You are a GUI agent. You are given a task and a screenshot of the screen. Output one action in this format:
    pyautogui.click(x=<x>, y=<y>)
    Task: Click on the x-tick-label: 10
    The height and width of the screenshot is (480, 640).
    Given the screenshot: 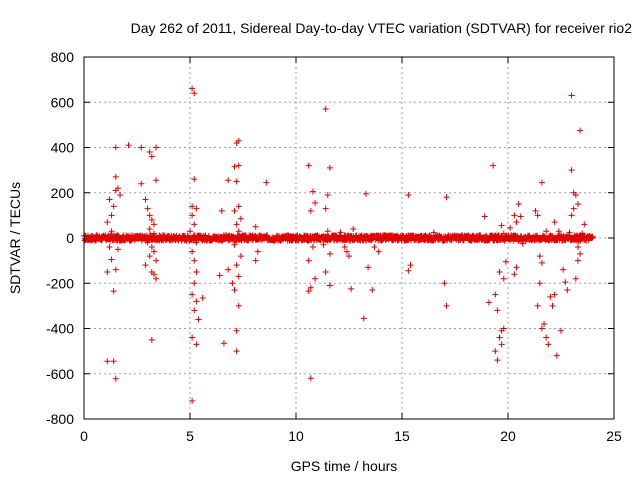 What is the action you would take?
    pyautogui.click(x=296, y=436)
    